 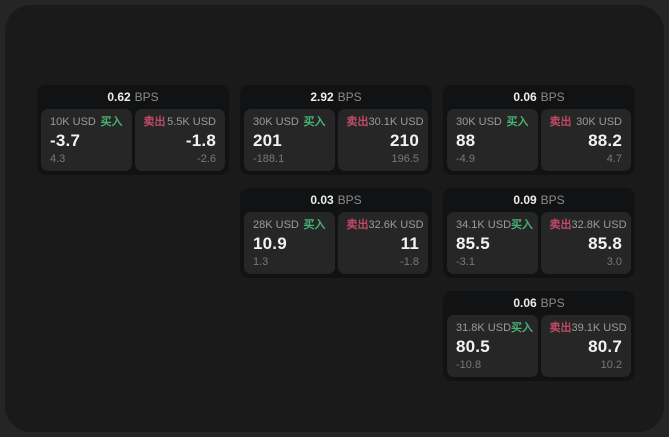 What do you see at coordinates (611, 365) in the screenshot?
I see `sell-delta: 10.2` at bounding box center [611, 365].